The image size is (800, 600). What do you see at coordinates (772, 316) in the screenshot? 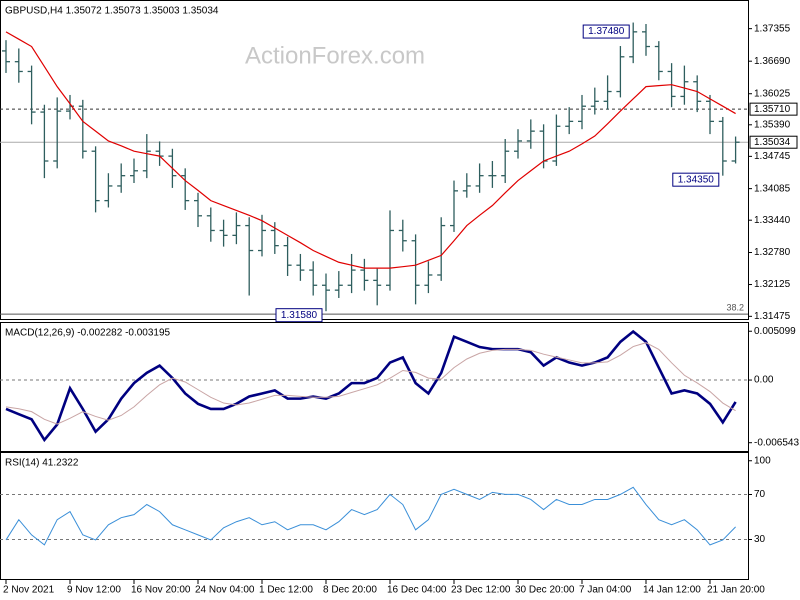
I see `y-tick-label: 1.31475` at bounding box center [772, 316].